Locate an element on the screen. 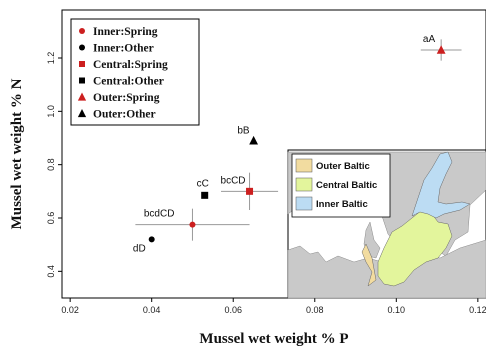 The height and width of the screenshot is (348, 486). legend-label: Central:Other is located at coordinates (128, 82).